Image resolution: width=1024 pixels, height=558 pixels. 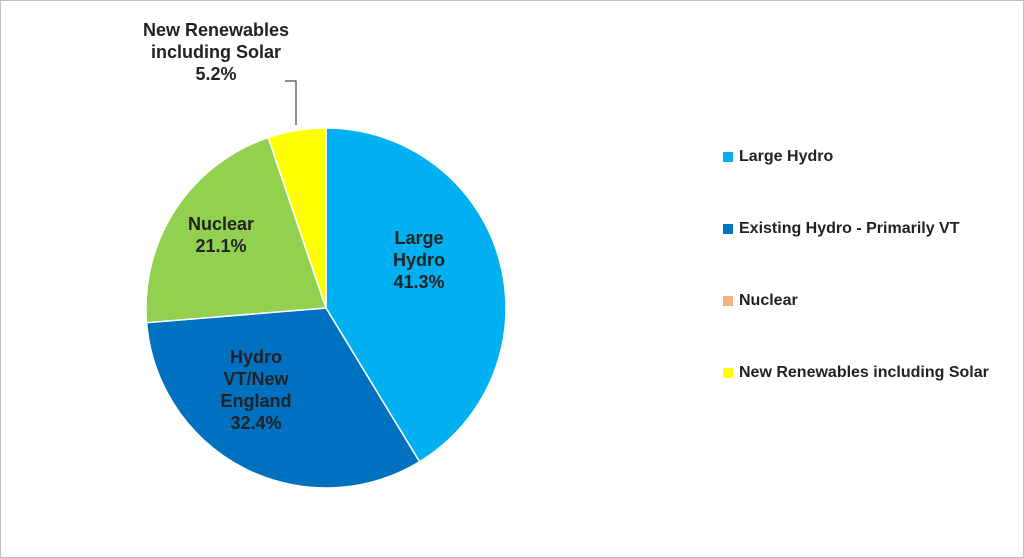 What do you see at coordinates (418, 238) in the screenshot?
I see `slice-label: Large` at bounding box center [418, 238].